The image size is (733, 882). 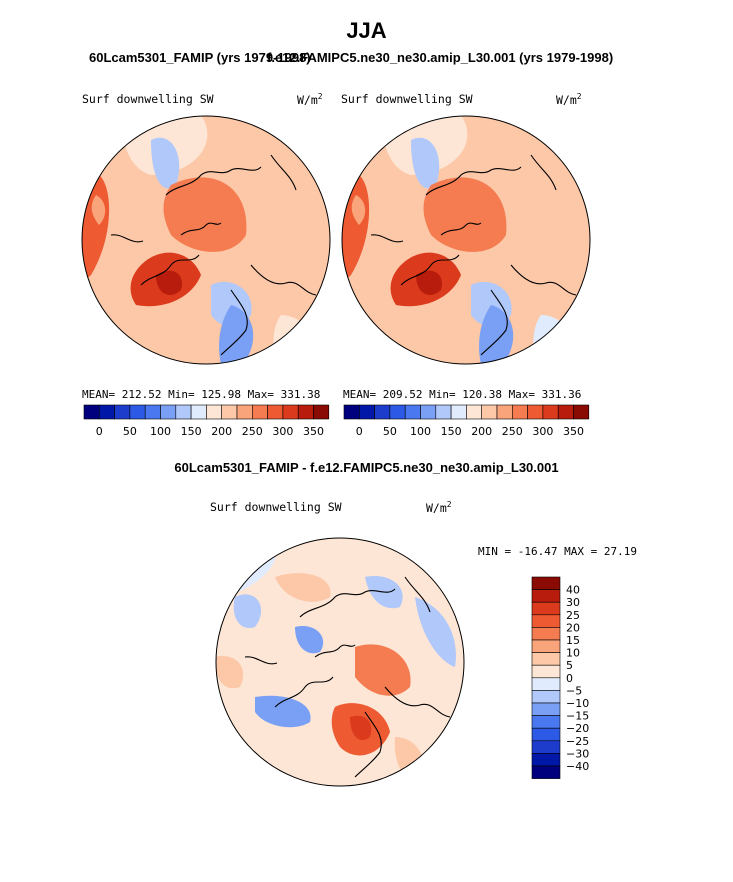 I want to click on panel1-stats: MEAN= 212.52 Min= 125.98 Max= 331.38, so click(x=201, y=394).